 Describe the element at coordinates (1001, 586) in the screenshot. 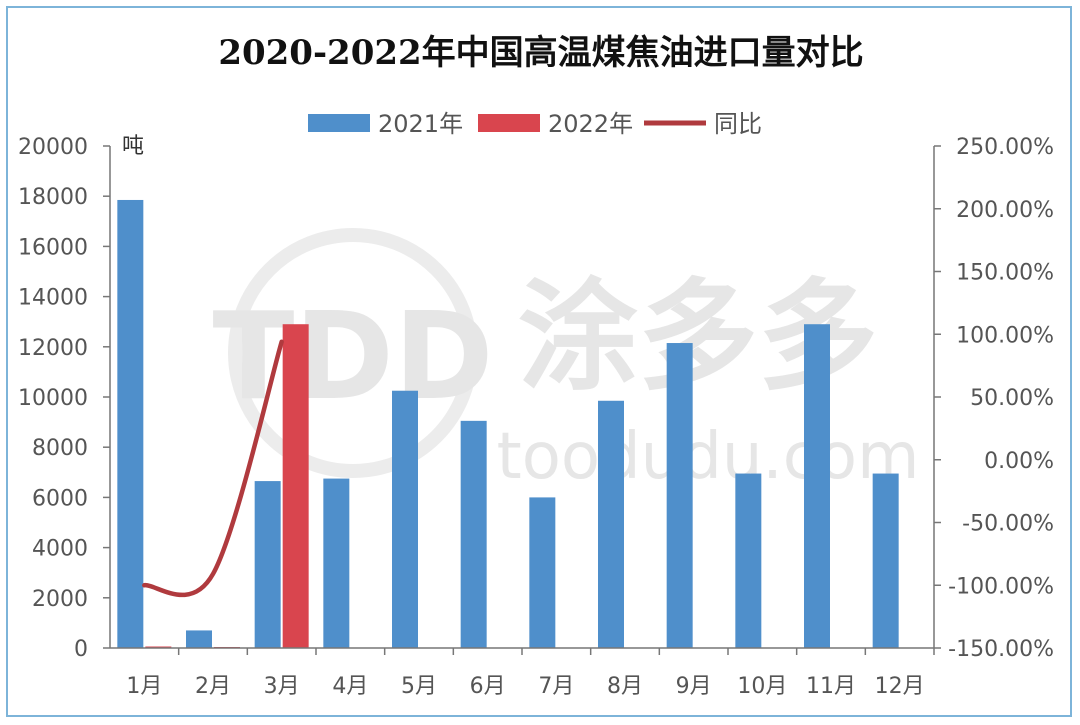

I see `right-tick-label: -100.00%` at that location.